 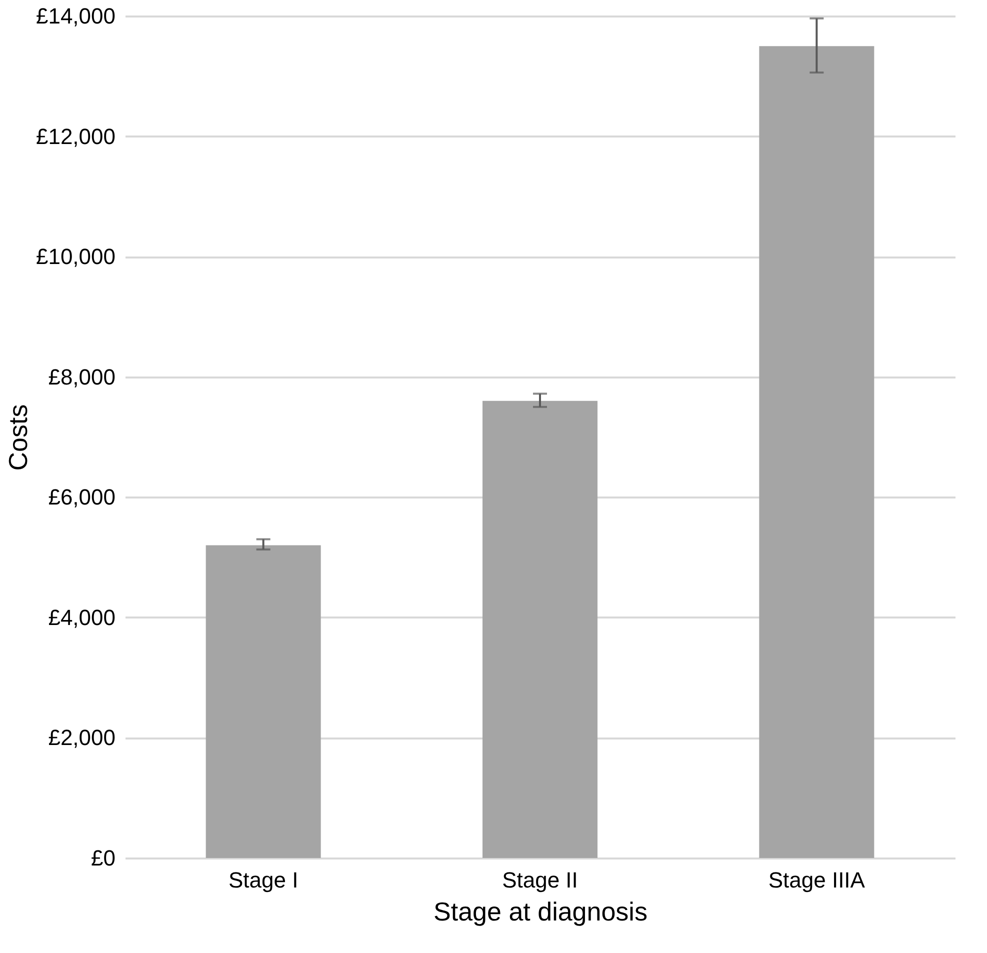 What do you see at coordinates (82, 617) in the screenshot?
I see `y-tick-label: £4,000` at bounding box center [82, 617].